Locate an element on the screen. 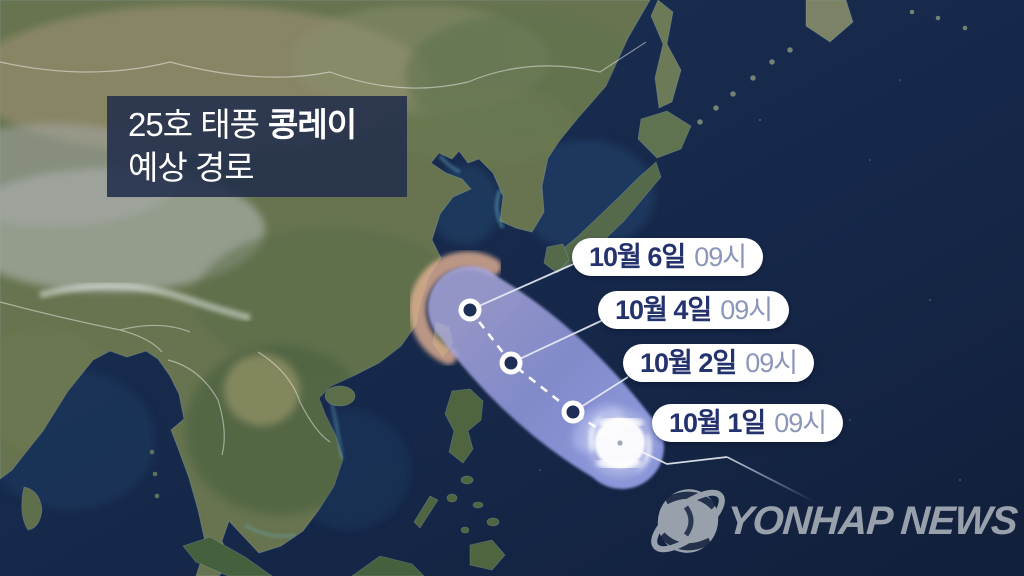 This screenshot has width=1024, height=576. philippine-islands is located at coordinates (459, 523).